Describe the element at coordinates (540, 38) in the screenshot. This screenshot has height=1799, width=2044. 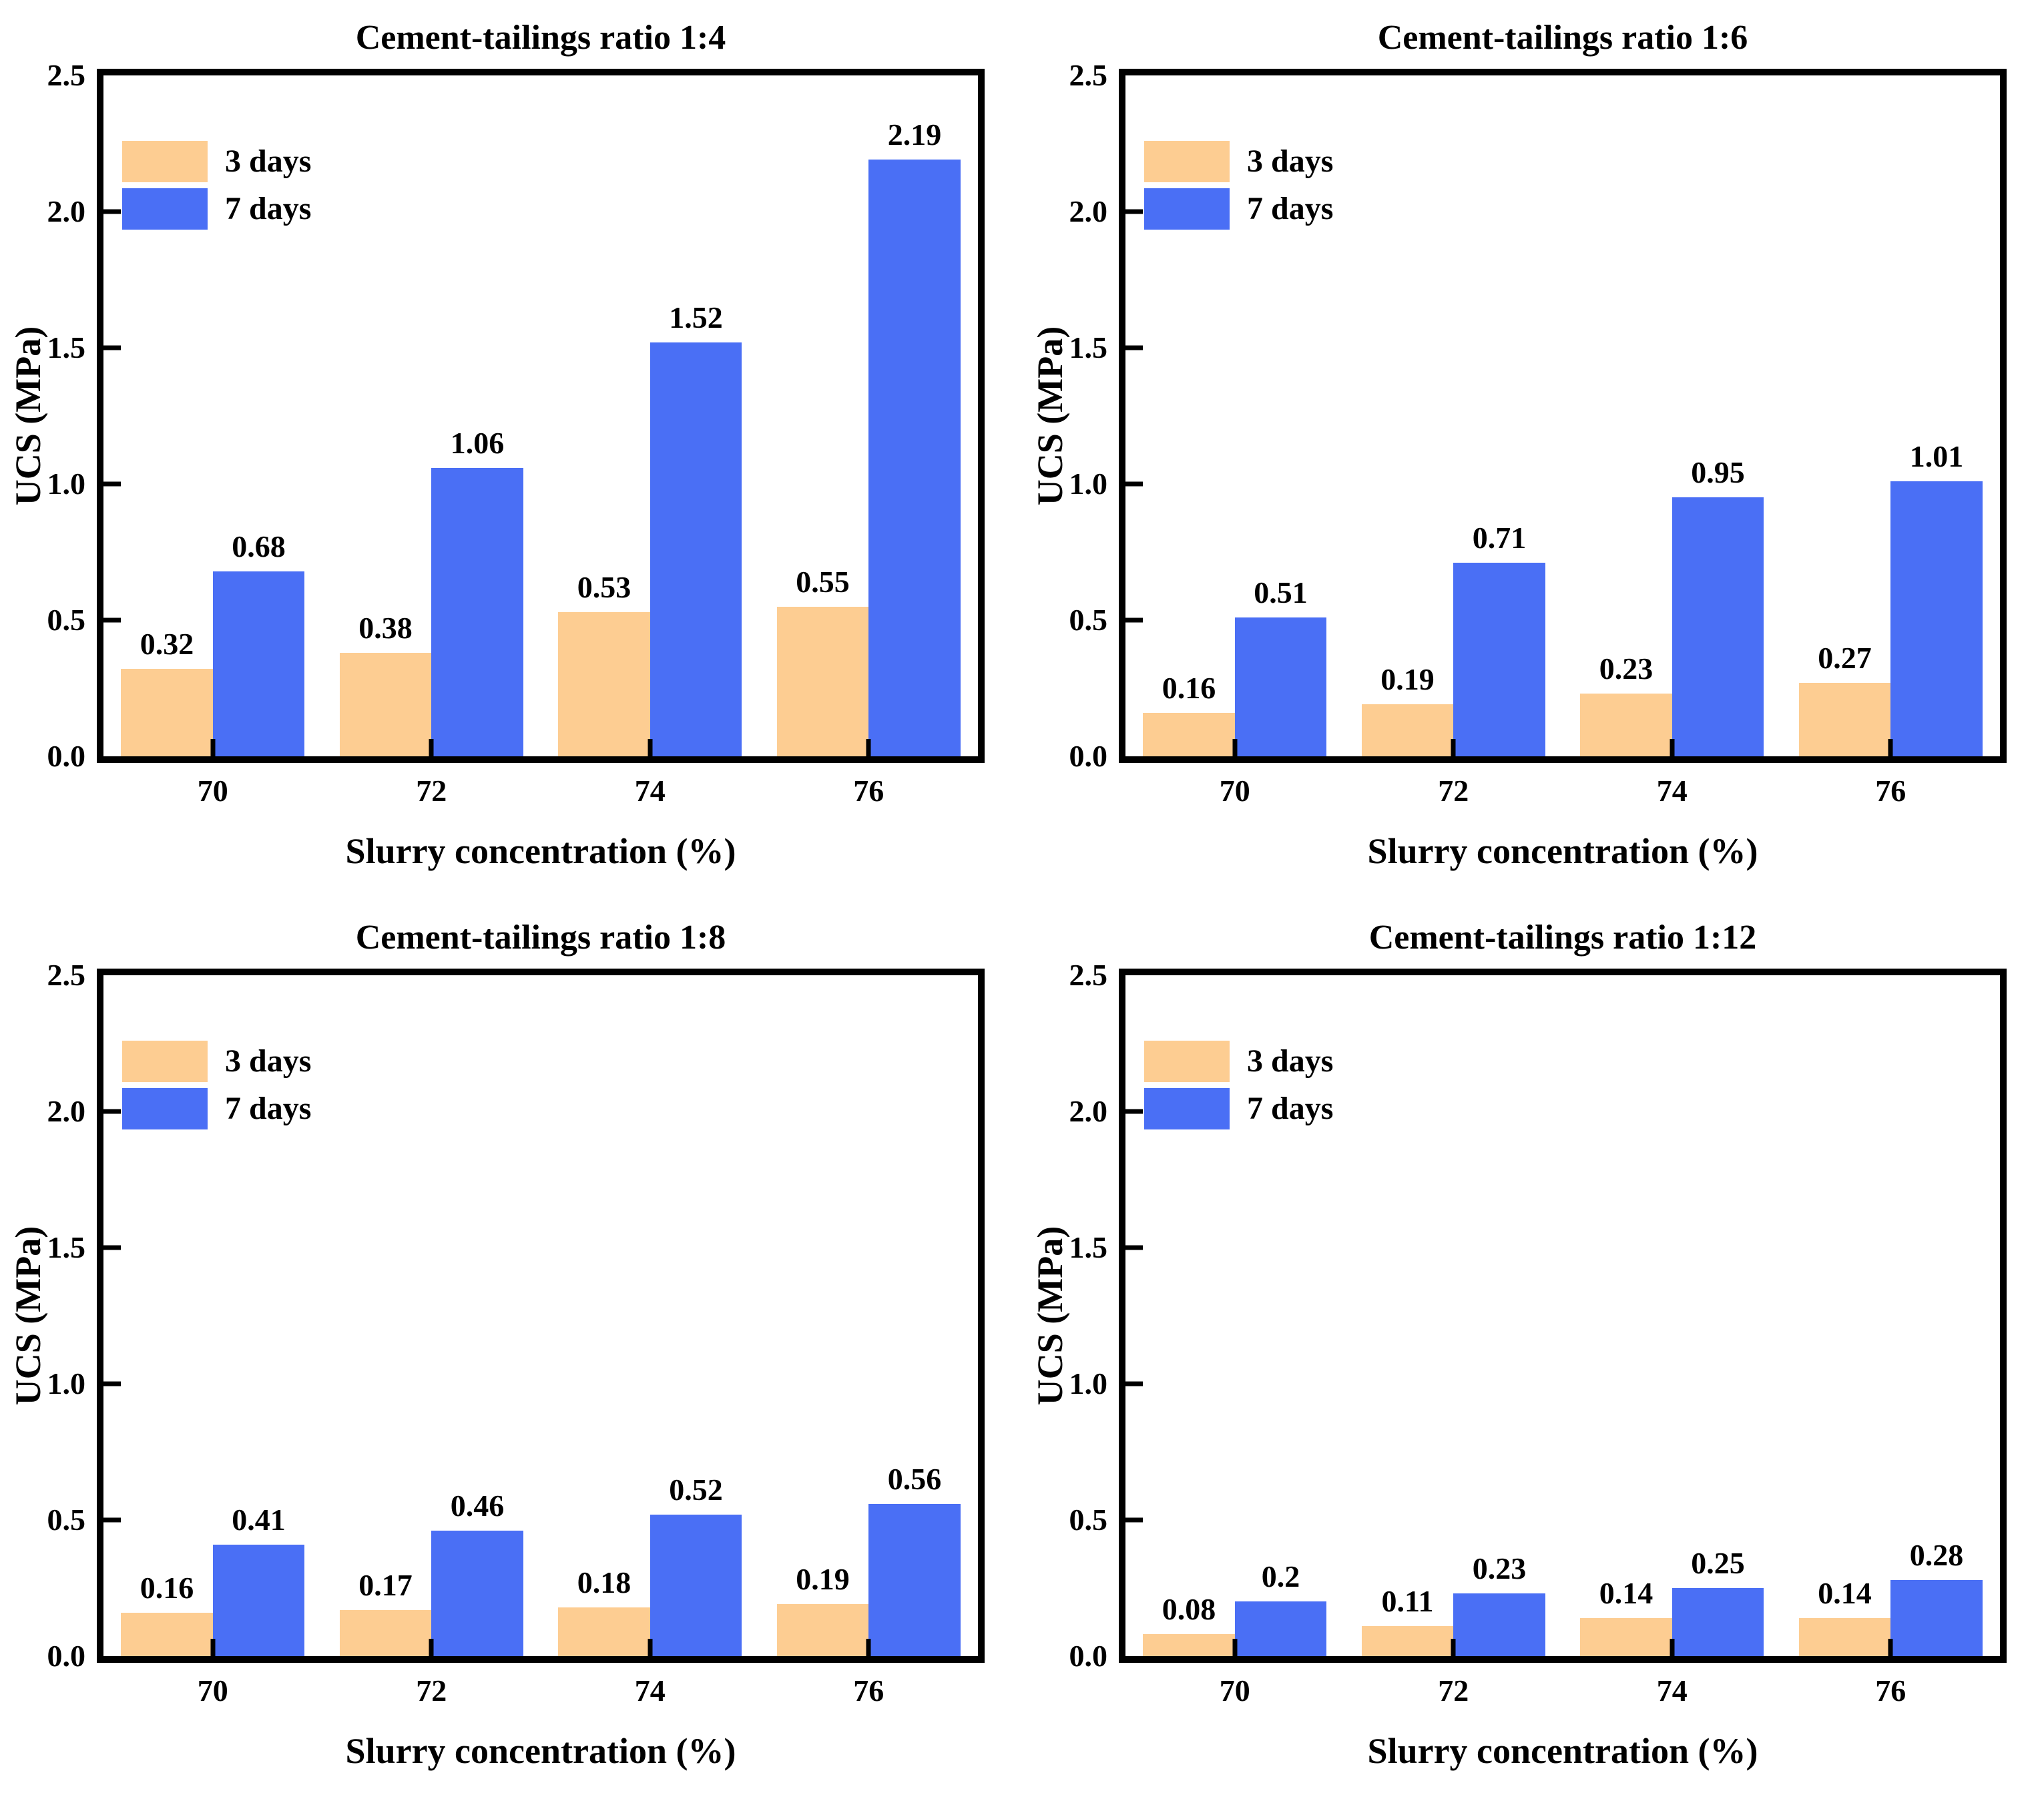
I see `chart-title: Cement-tailings ratio 1:4` at that location.